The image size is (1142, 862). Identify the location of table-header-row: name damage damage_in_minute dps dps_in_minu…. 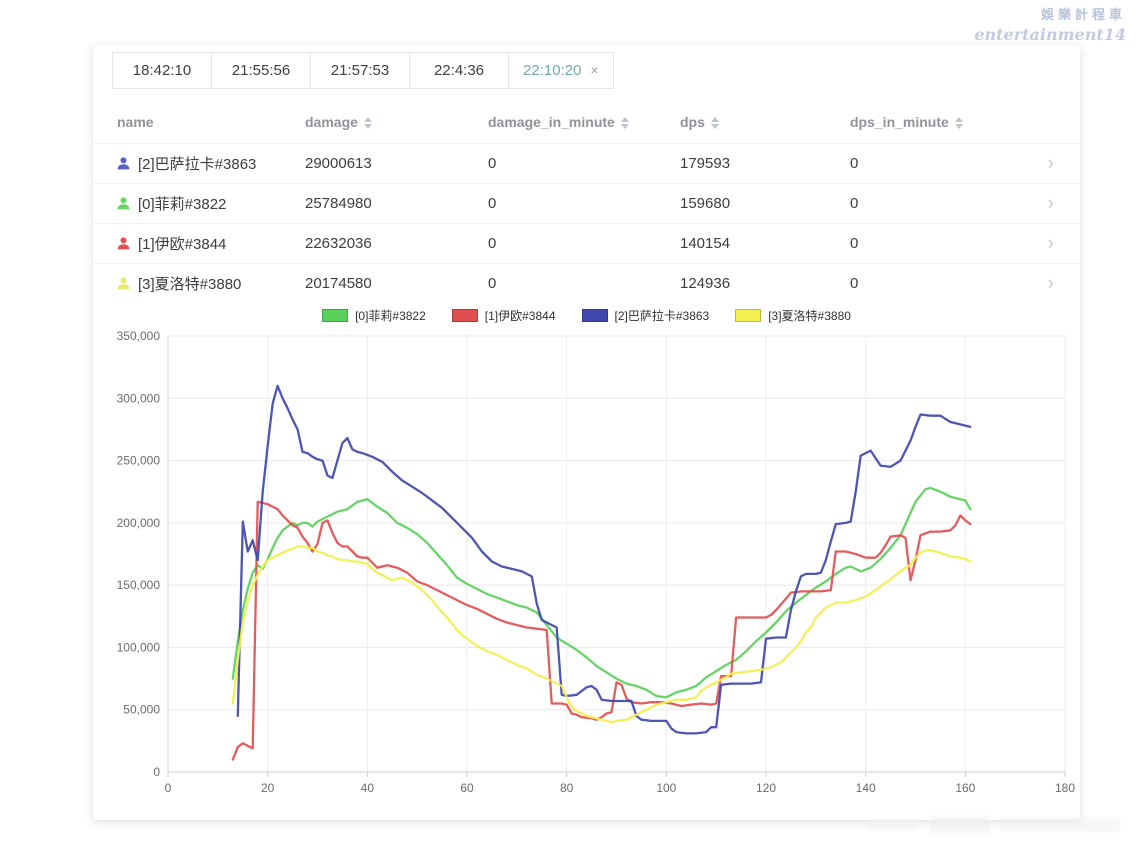
(586, 122).